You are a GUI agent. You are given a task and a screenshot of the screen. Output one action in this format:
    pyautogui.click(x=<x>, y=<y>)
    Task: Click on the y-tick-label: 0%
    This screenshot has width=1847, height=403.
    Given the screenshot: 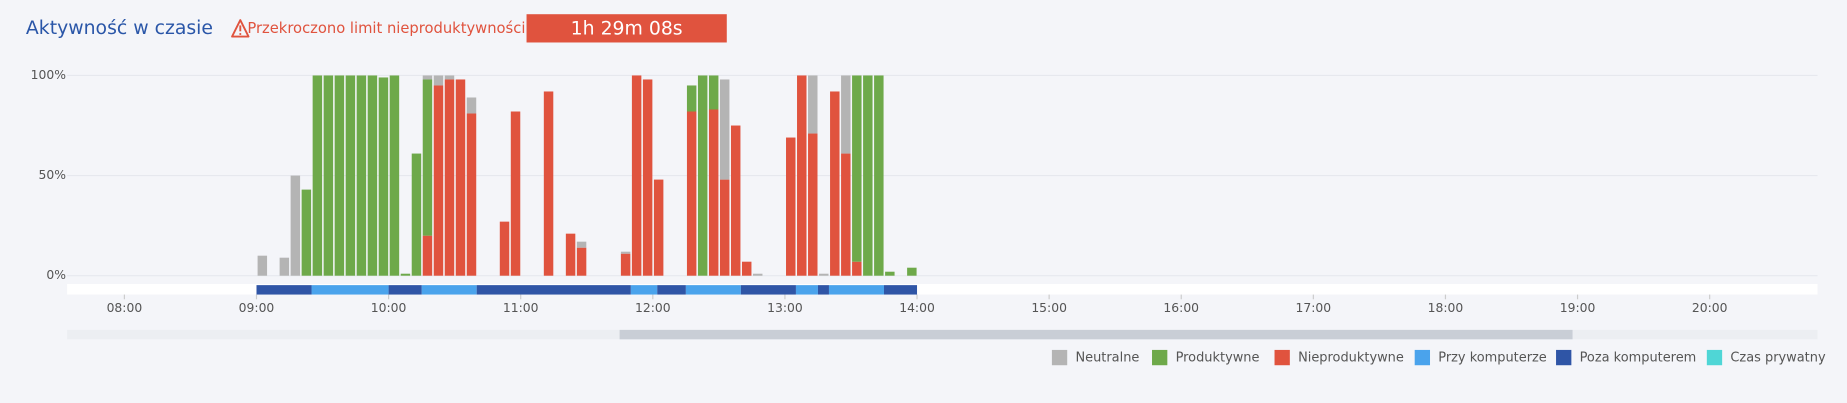 What is the action you would take?
    pyautogui.click(x=56, y=275)
    